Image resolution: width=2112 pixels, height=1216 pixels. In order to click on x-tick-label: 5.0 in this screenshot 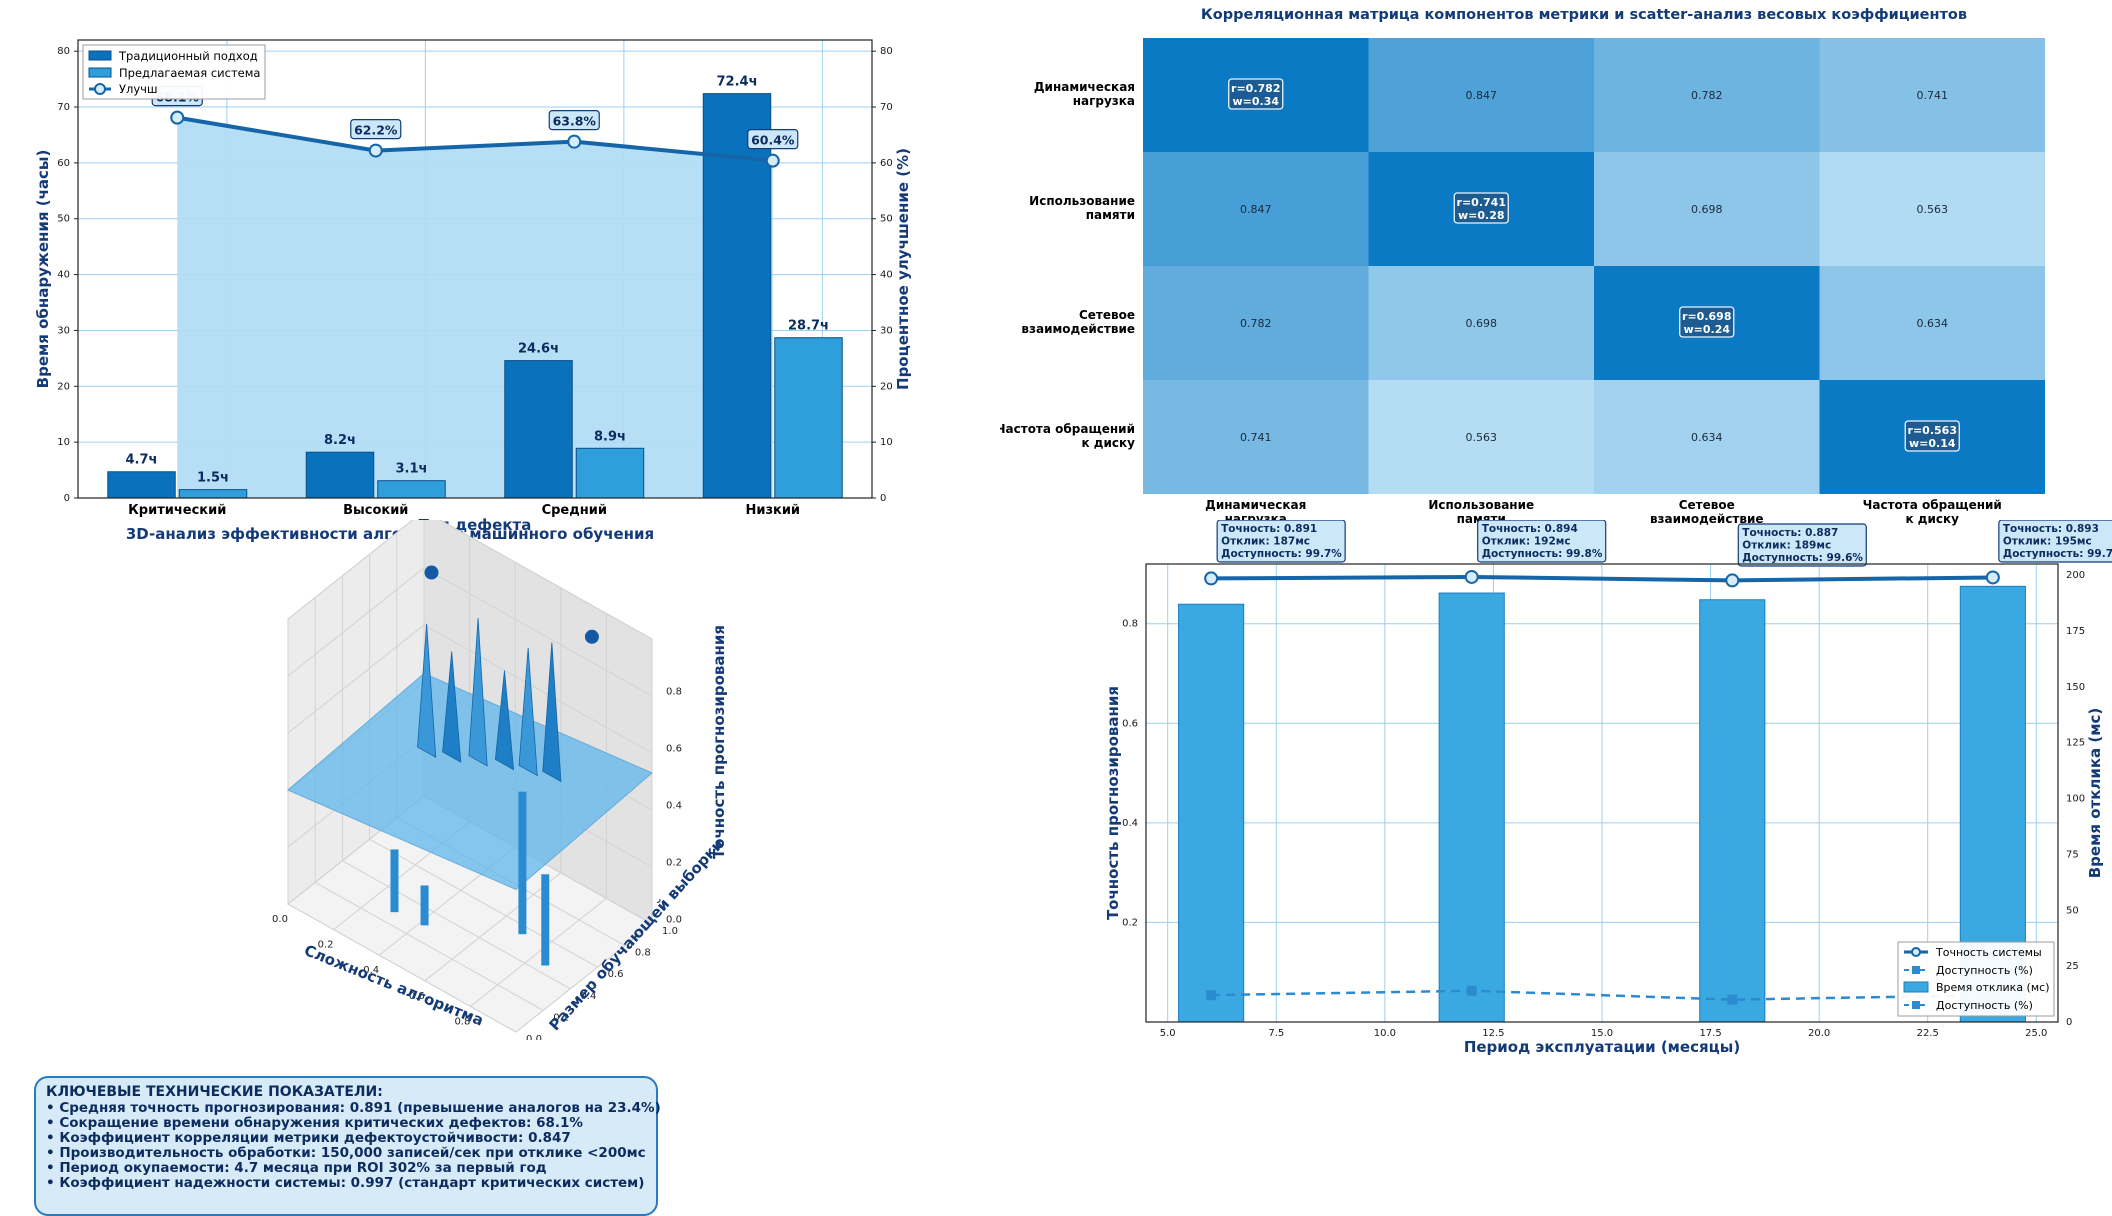, I will do `click(1168, 1033)`.